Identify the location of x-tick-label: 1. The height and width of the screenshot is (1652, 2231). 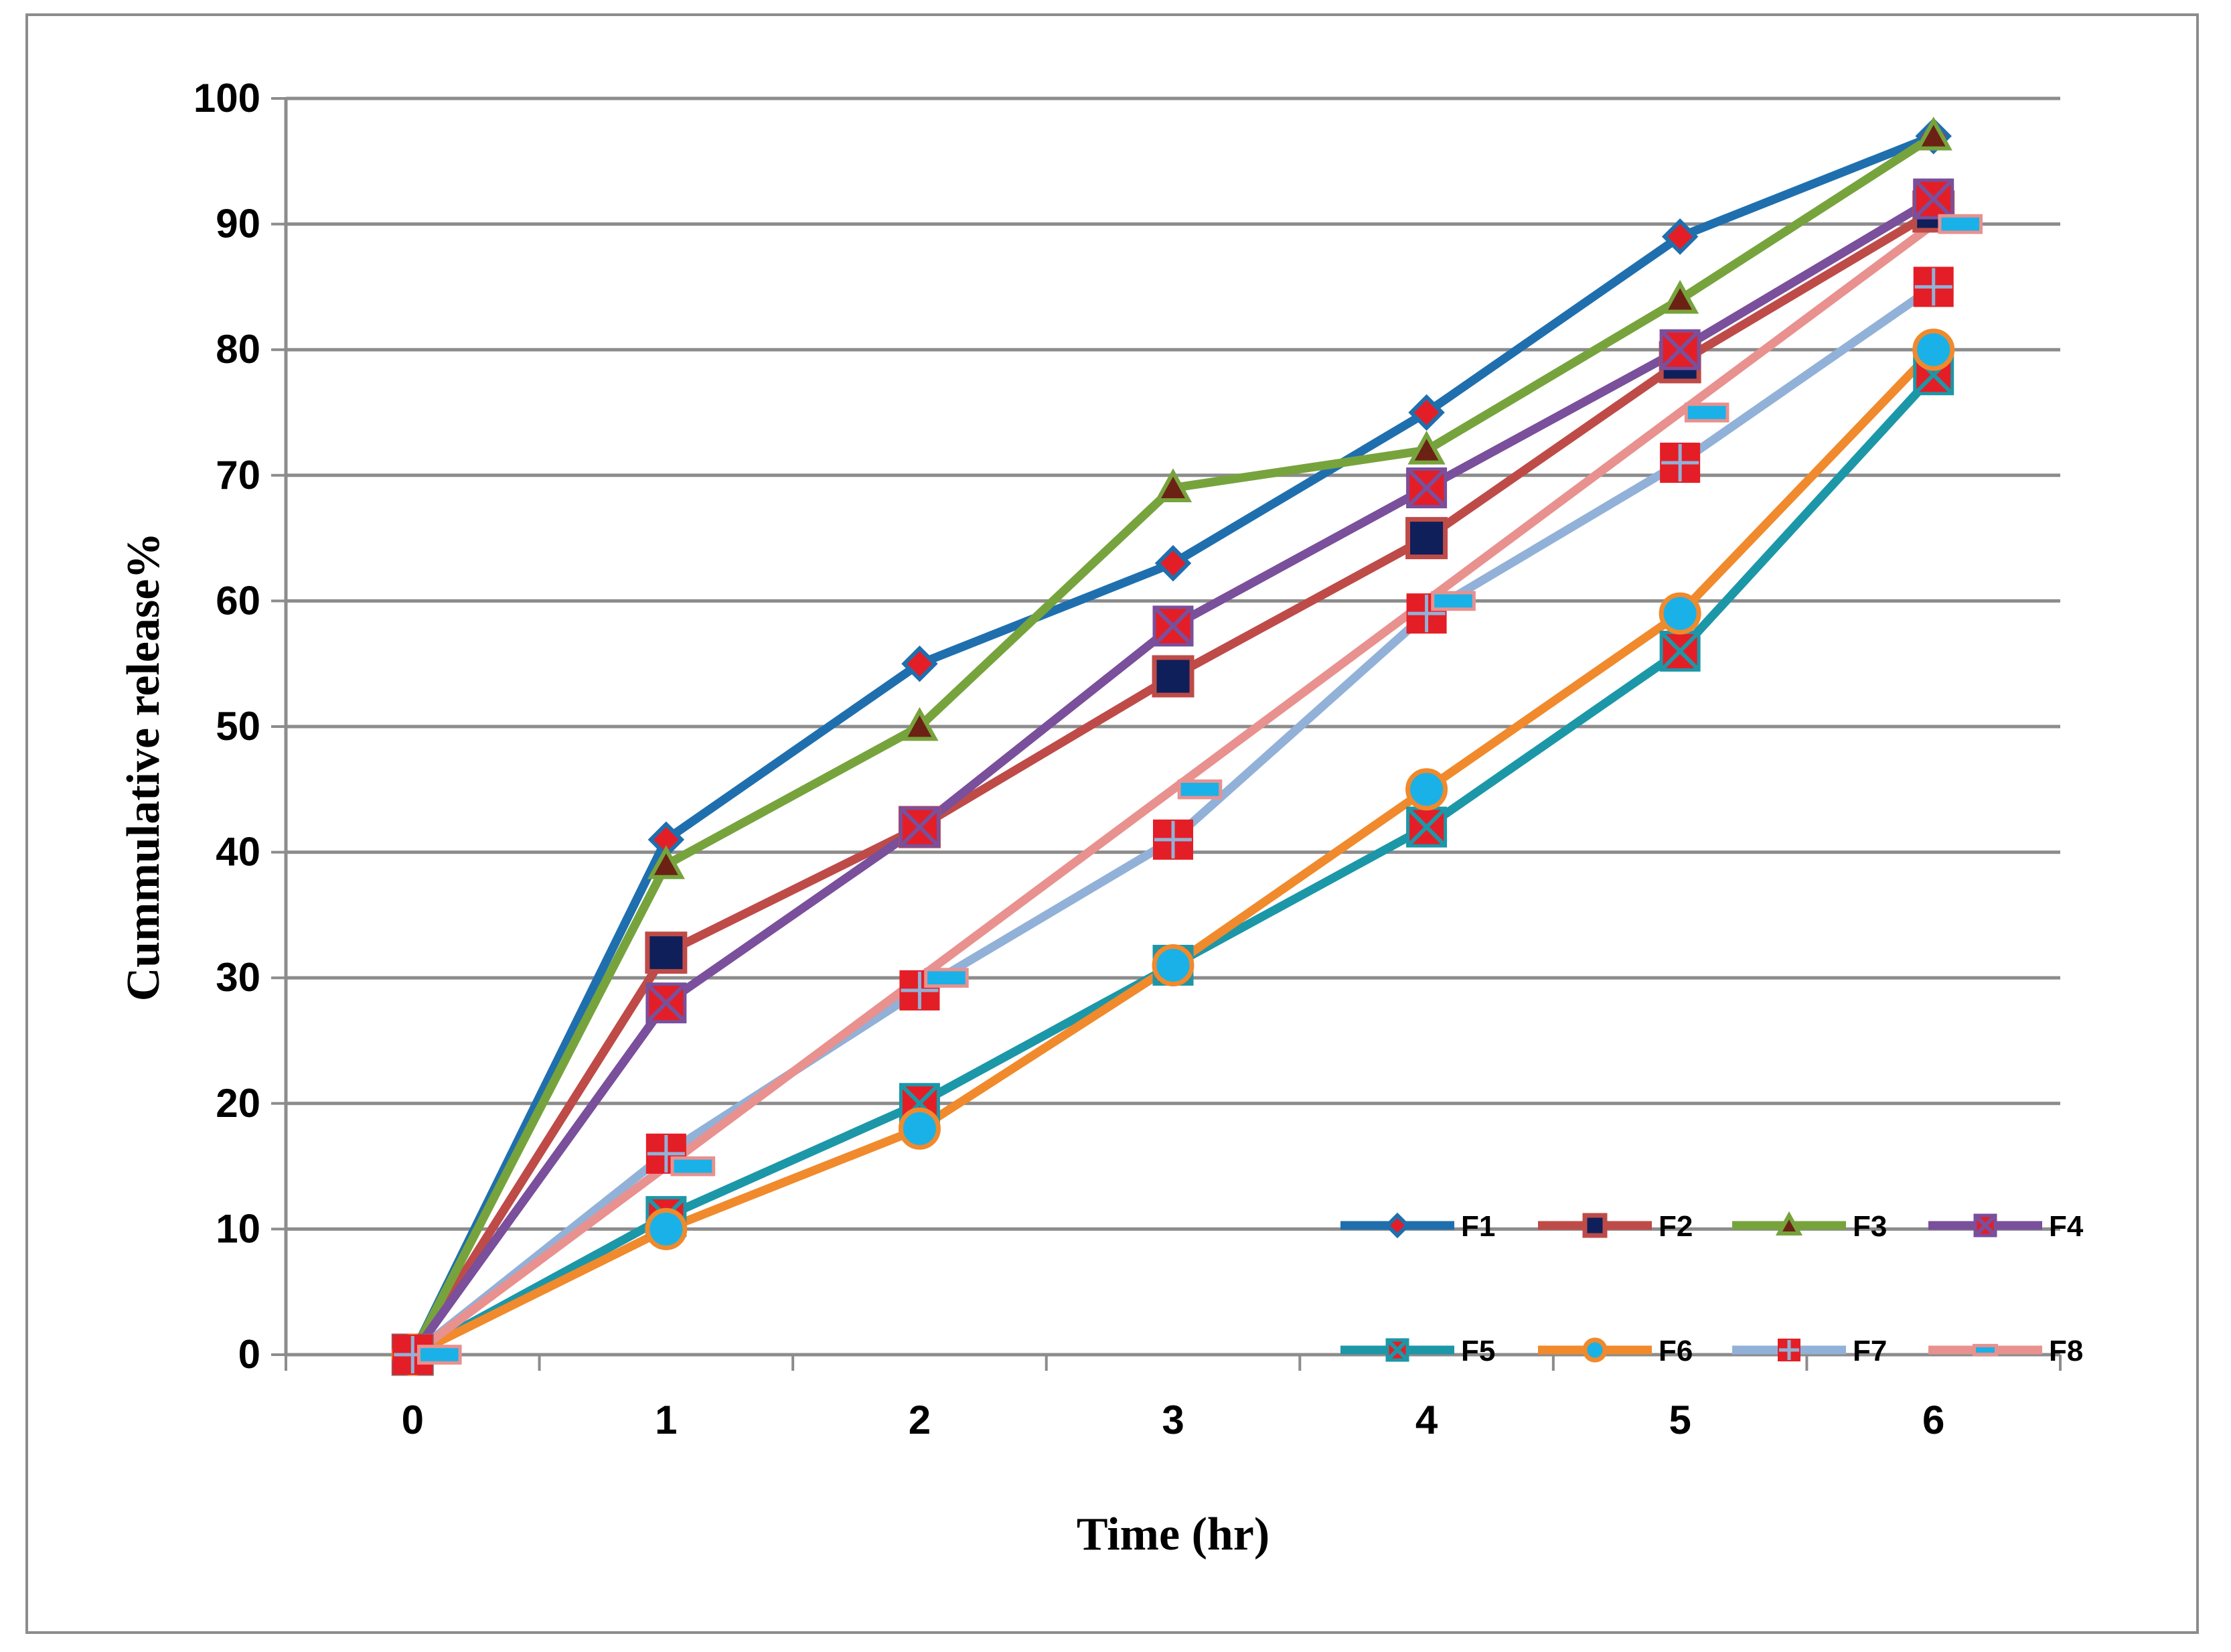
(666, 1420).